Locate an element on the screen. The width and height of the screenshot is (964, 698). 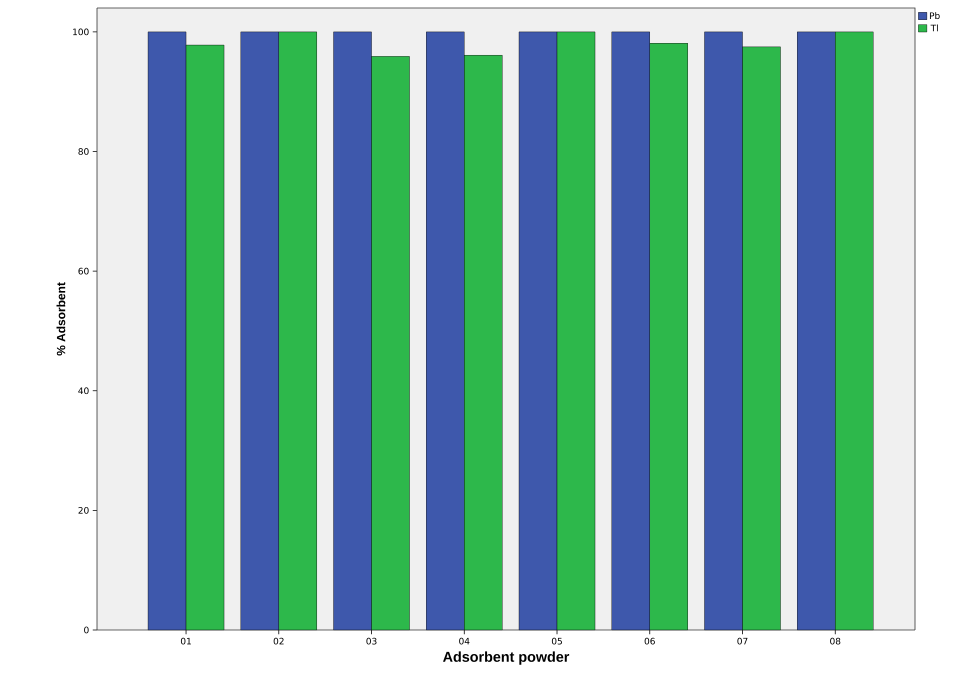
legend-label: Pb is located at coordinates (935, 16).